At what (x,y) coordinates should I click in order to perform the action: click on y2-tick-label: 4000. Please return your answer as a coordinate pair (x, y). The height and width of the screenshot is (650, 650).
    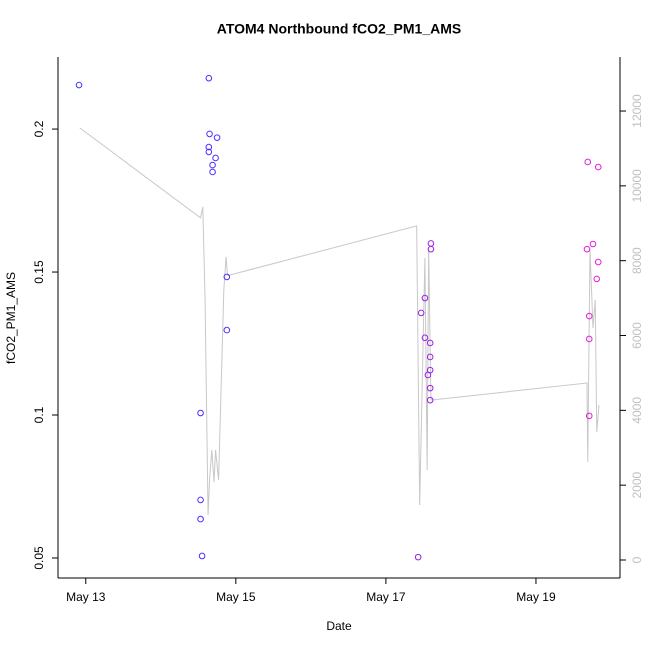
    Looking at the image, I should click on (637, 410).